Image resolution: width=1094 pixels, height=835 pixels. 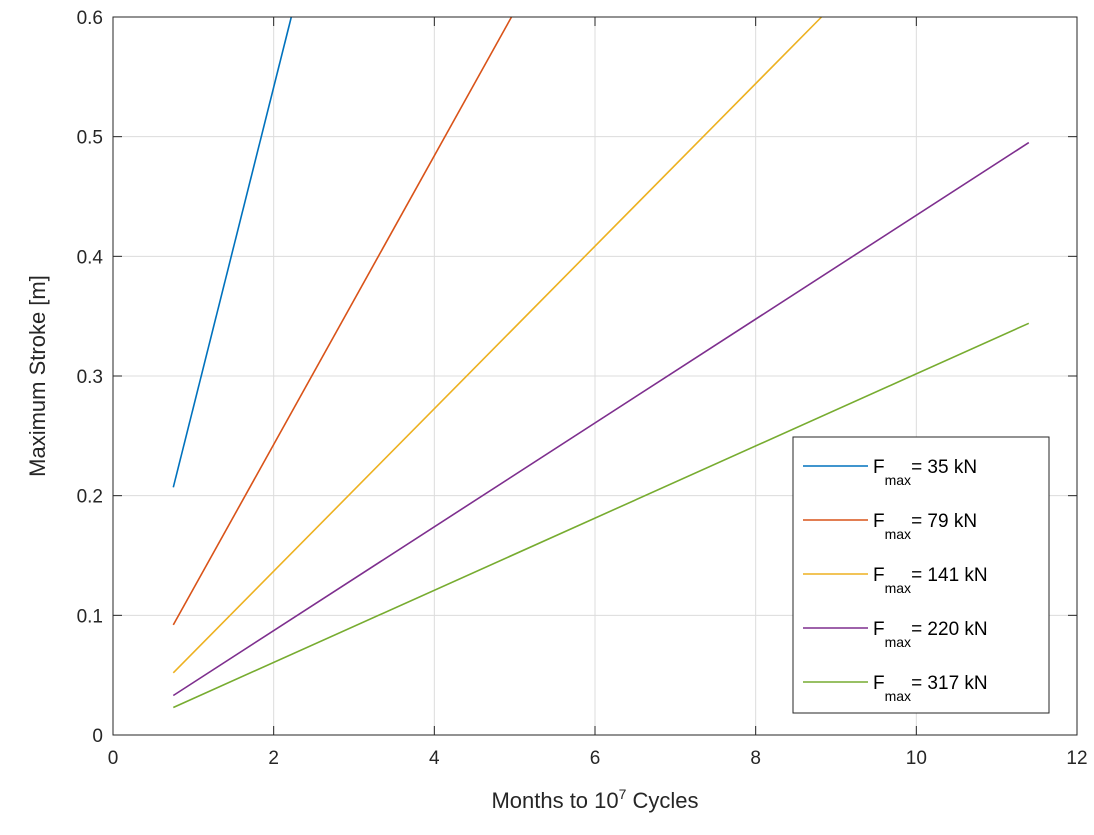 I want to click on x-tick-label: 12, so click(x=1076, y=758).